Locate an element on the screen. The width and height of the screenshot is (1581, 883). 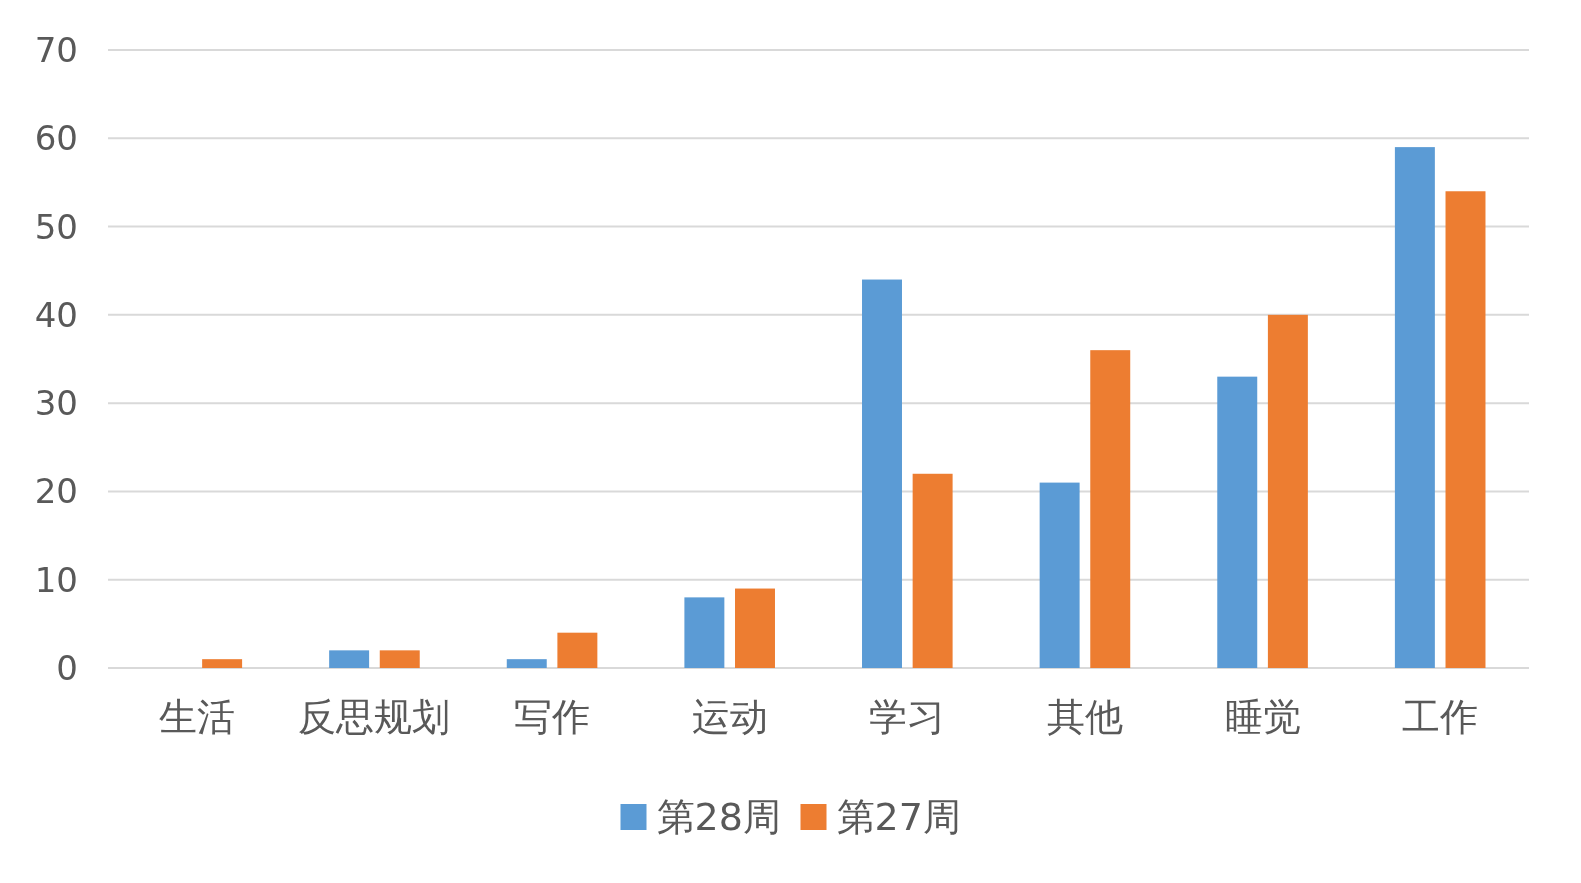
y-tick-label: 10 is located at coordinates (56, 579).